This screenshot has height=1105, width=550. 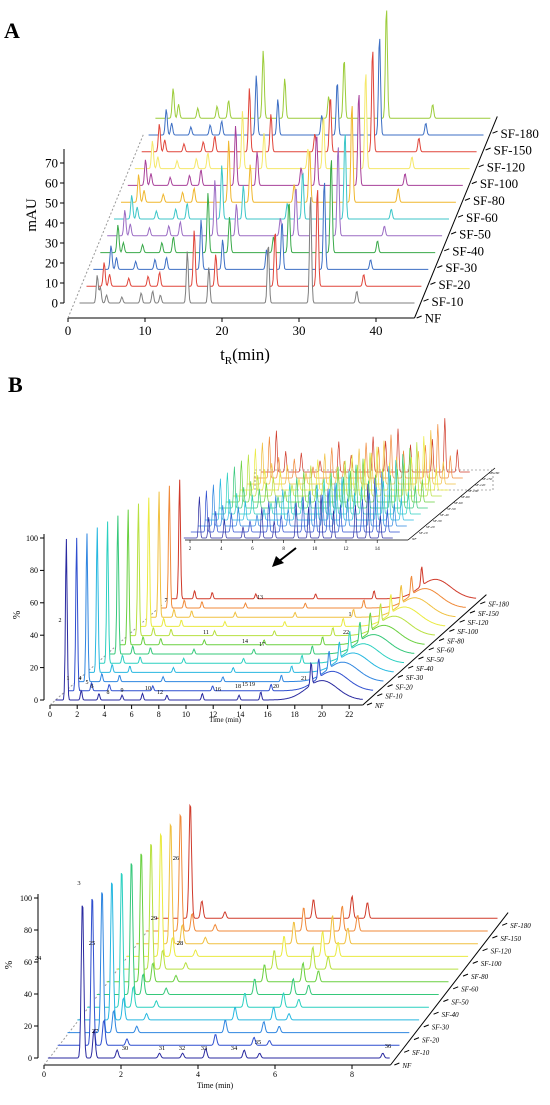 I want to click on peak-annotation: 28, so click(x=180, y=943).